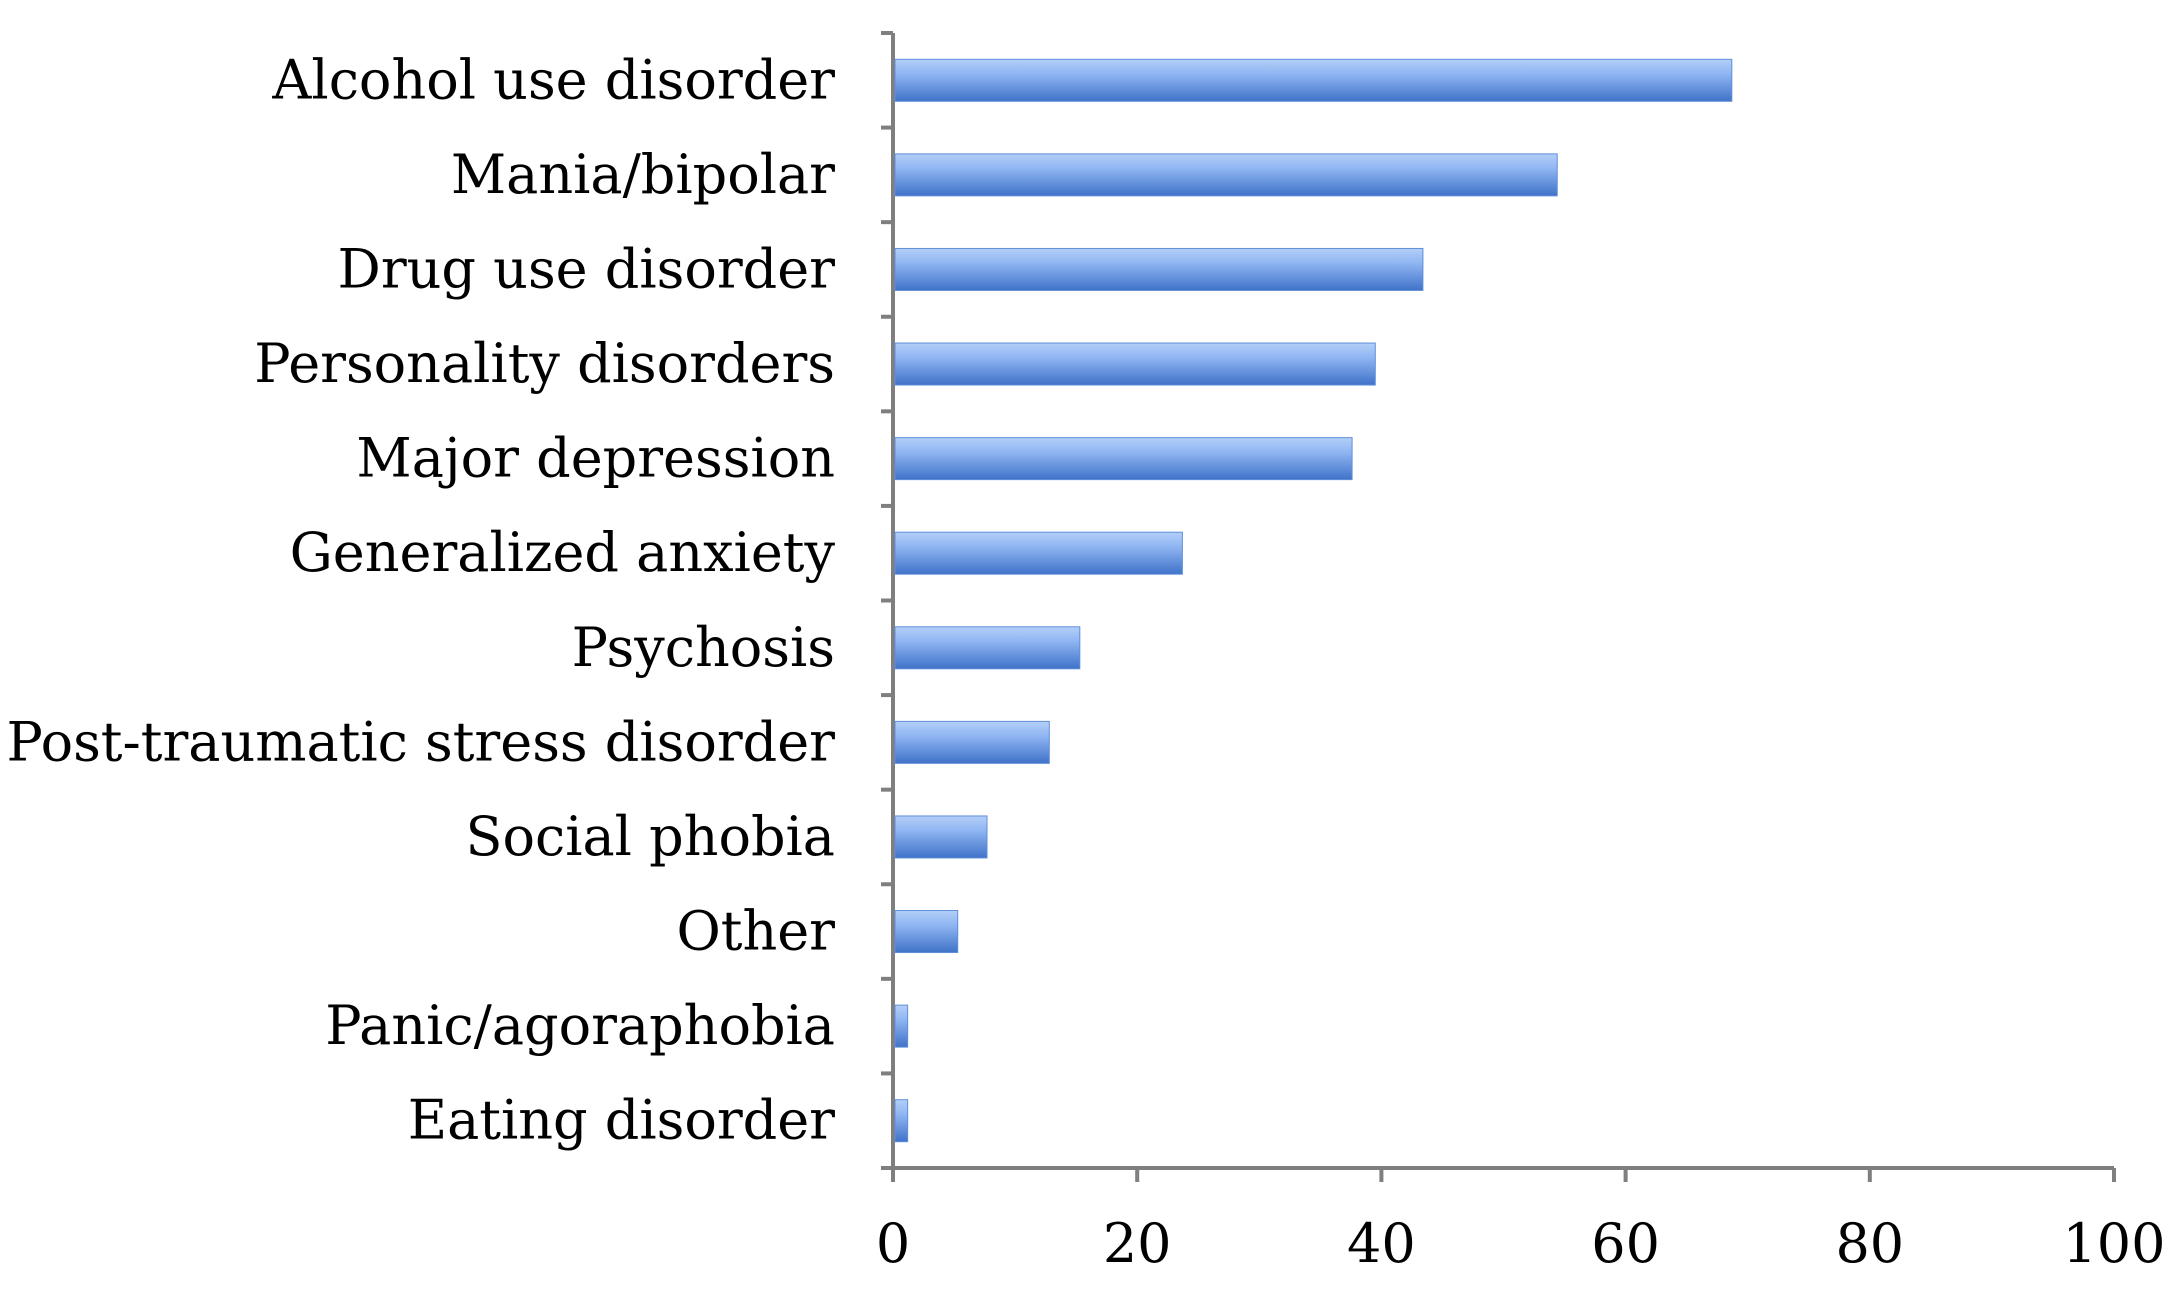 This screenshot has height=1300, width=2184. Describe the element at coordinates (893, 1243) in the screenshot. I see `x-tick-label: 0` at that location.